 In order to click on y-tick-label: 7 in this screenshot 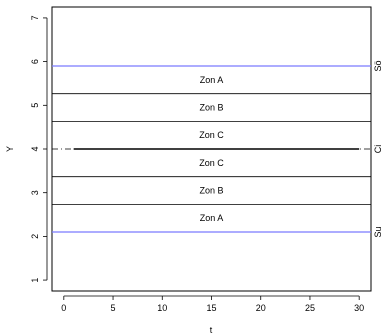, I will do `click(35, 17)`.